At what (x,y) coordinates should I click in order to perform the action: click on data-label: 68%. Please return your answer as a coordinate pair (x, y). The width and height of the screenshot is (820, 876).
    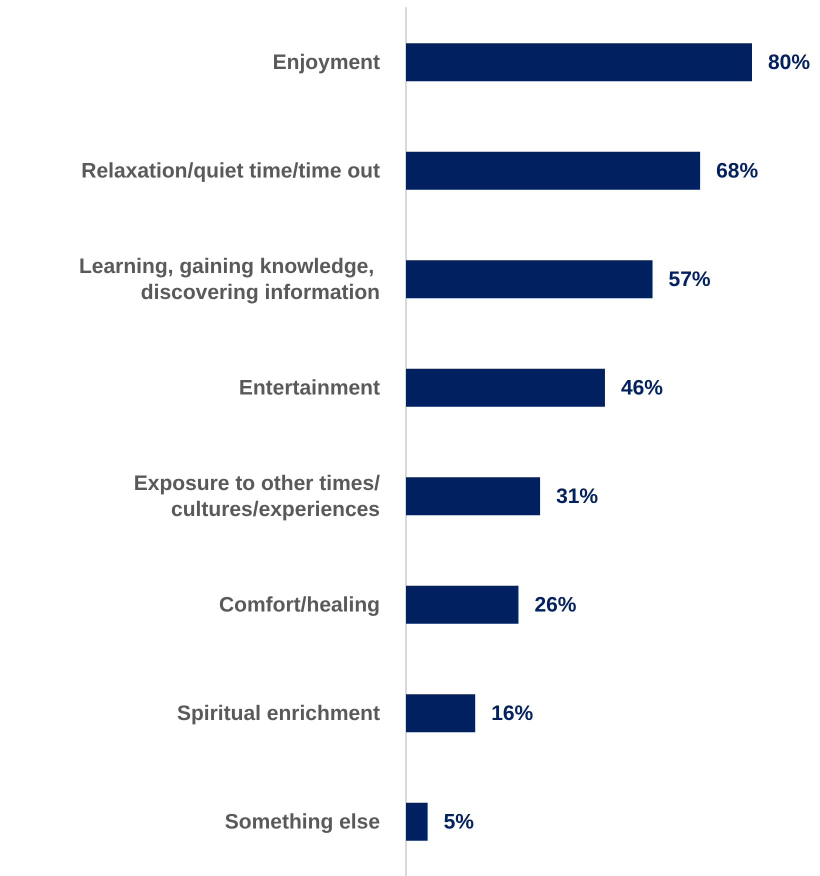
    Looking at the image, I should click on (737, 170).